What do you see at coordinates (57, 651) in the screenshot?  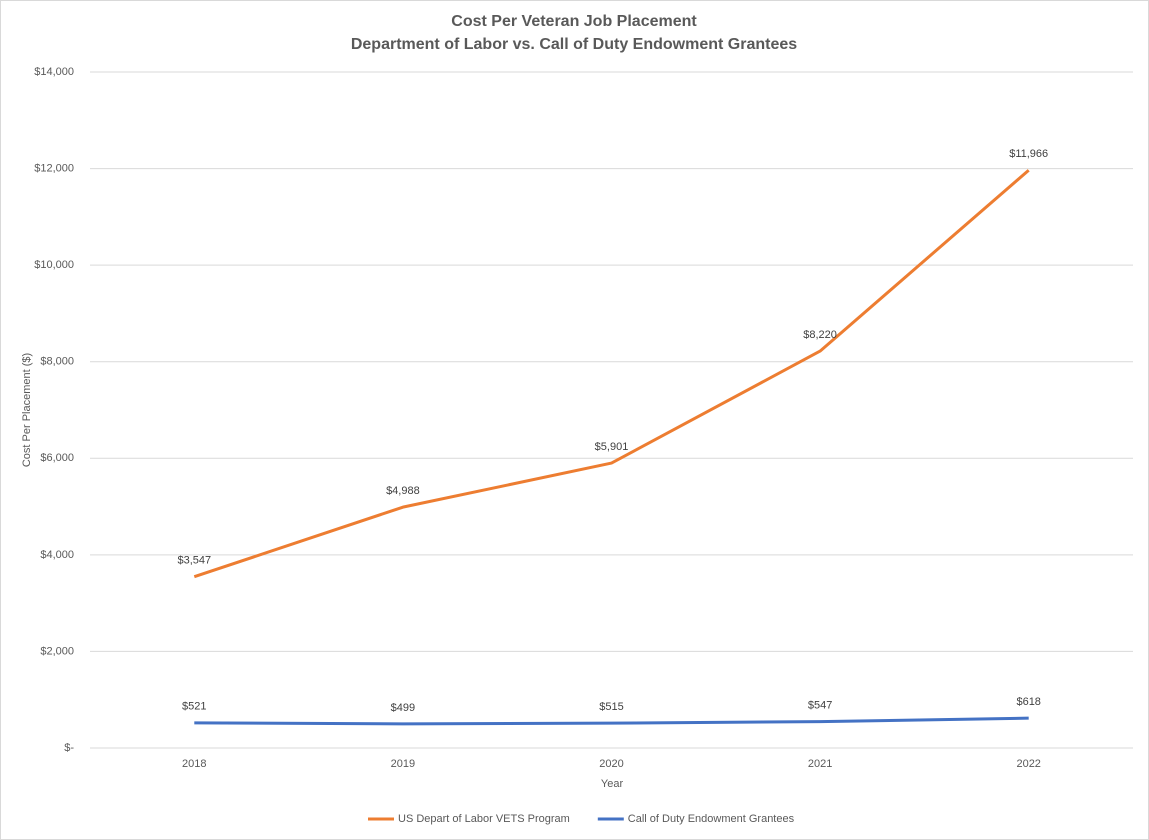 I see `y-tick-label: $2,000` at bounding box center [57, 651].